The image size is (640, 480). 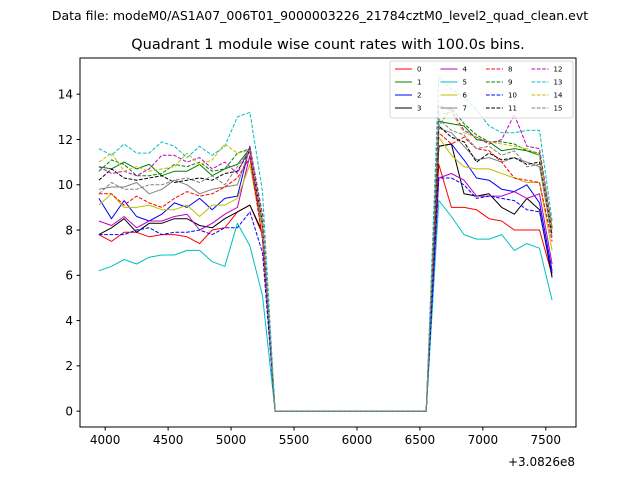 What do you see at coordinates (510, 70) in the screenshot?
I see `legend-label-8: 8` at bounding box center [510, 70].